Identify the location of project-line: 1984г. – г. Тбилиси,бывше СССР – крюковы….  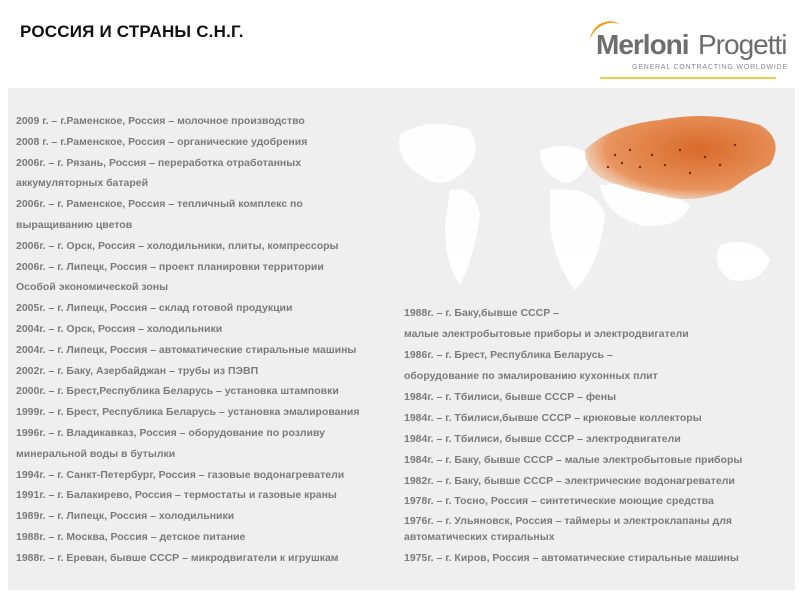
(553, 418).